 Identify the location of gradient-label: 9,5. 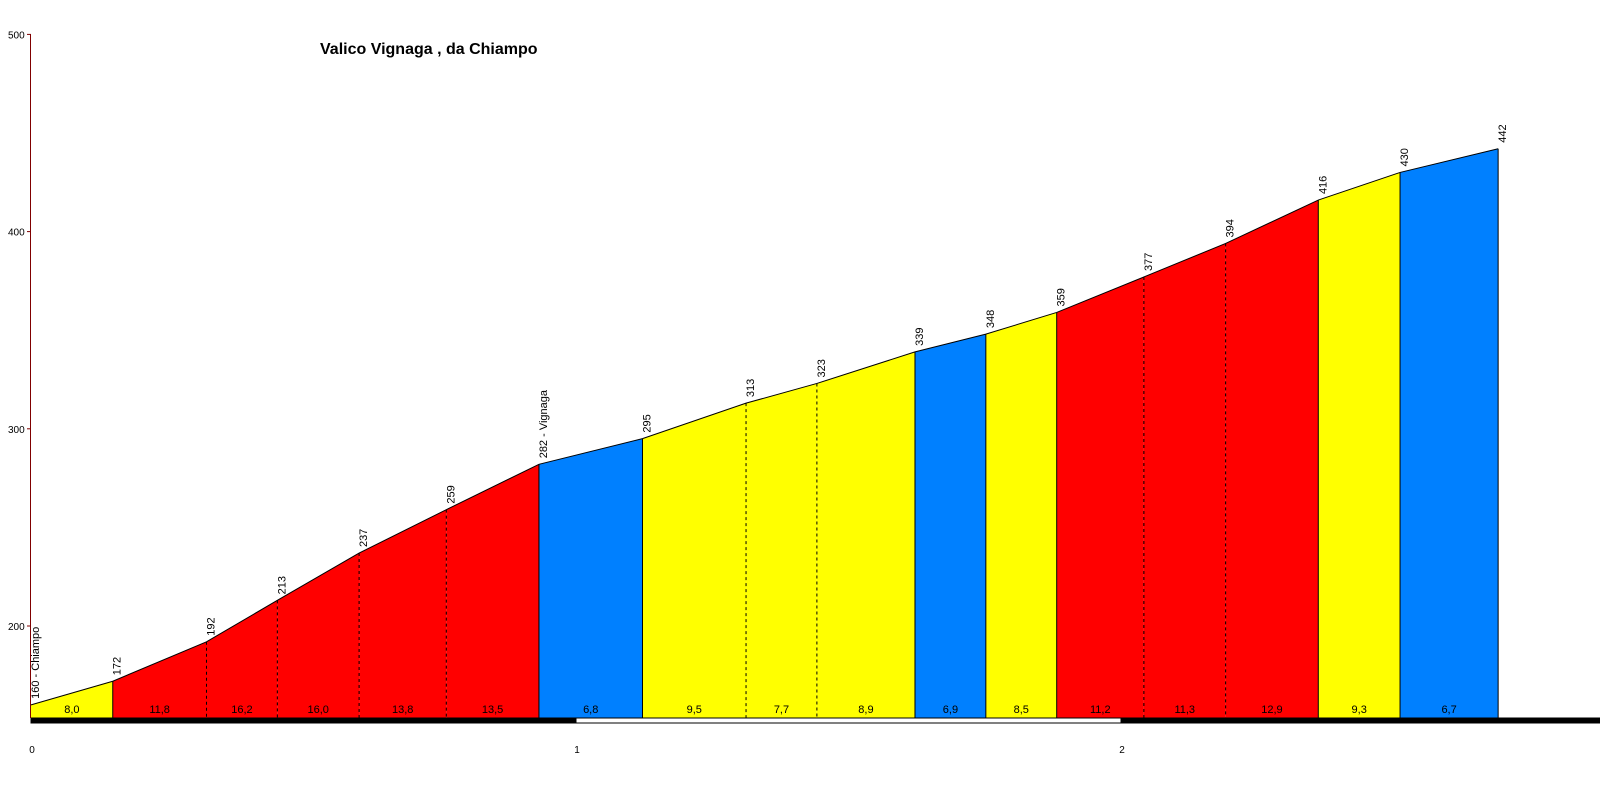
(694, 710).